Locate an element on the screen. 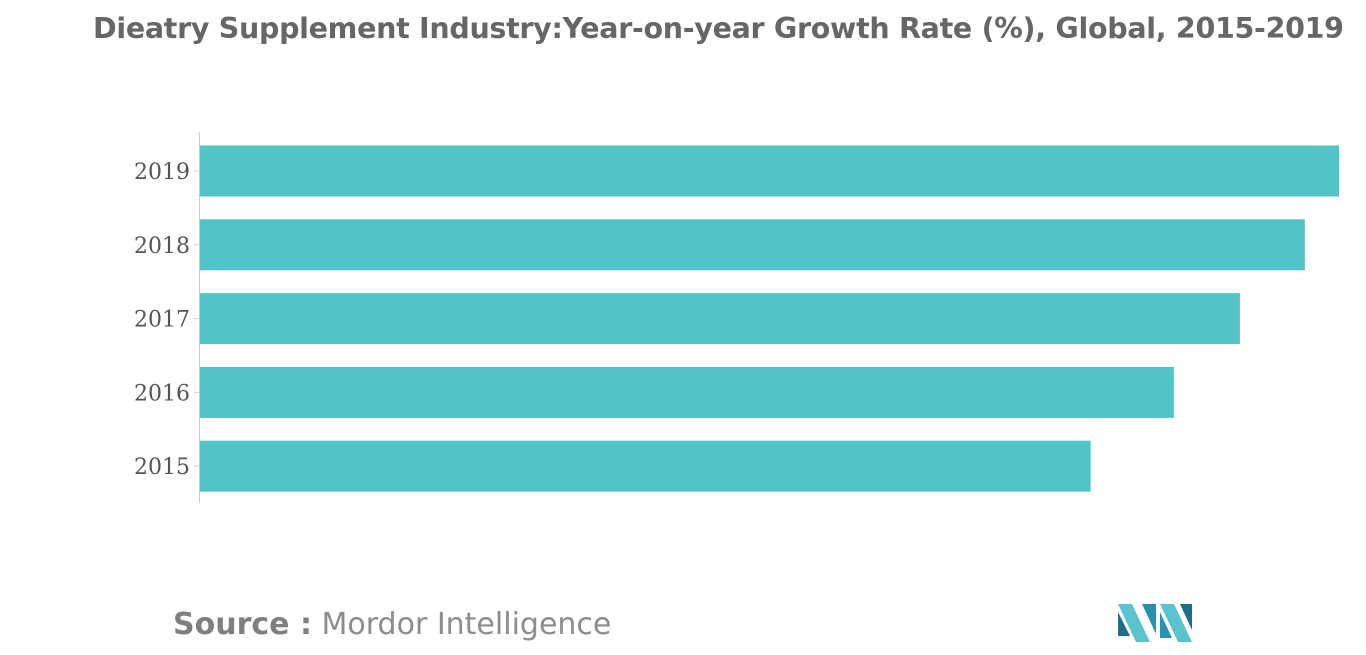  source-note: Source : Mordor Intelligence is located at coordinates (392, 624).